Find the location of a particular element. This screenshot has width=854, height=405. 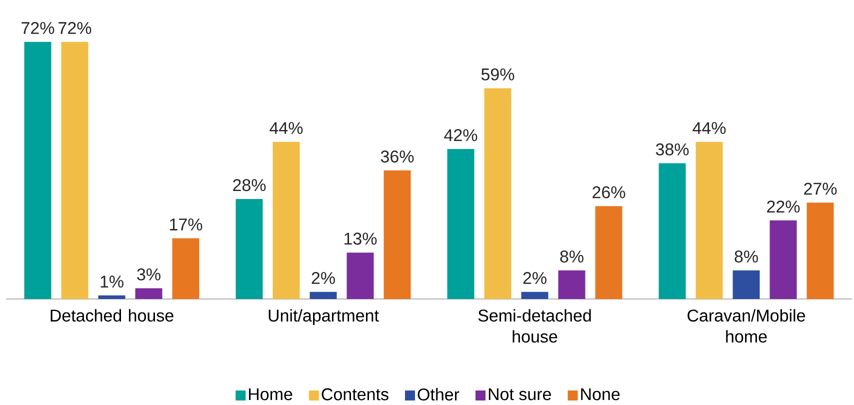

legend-label: None is located at coordinates (600, 394).